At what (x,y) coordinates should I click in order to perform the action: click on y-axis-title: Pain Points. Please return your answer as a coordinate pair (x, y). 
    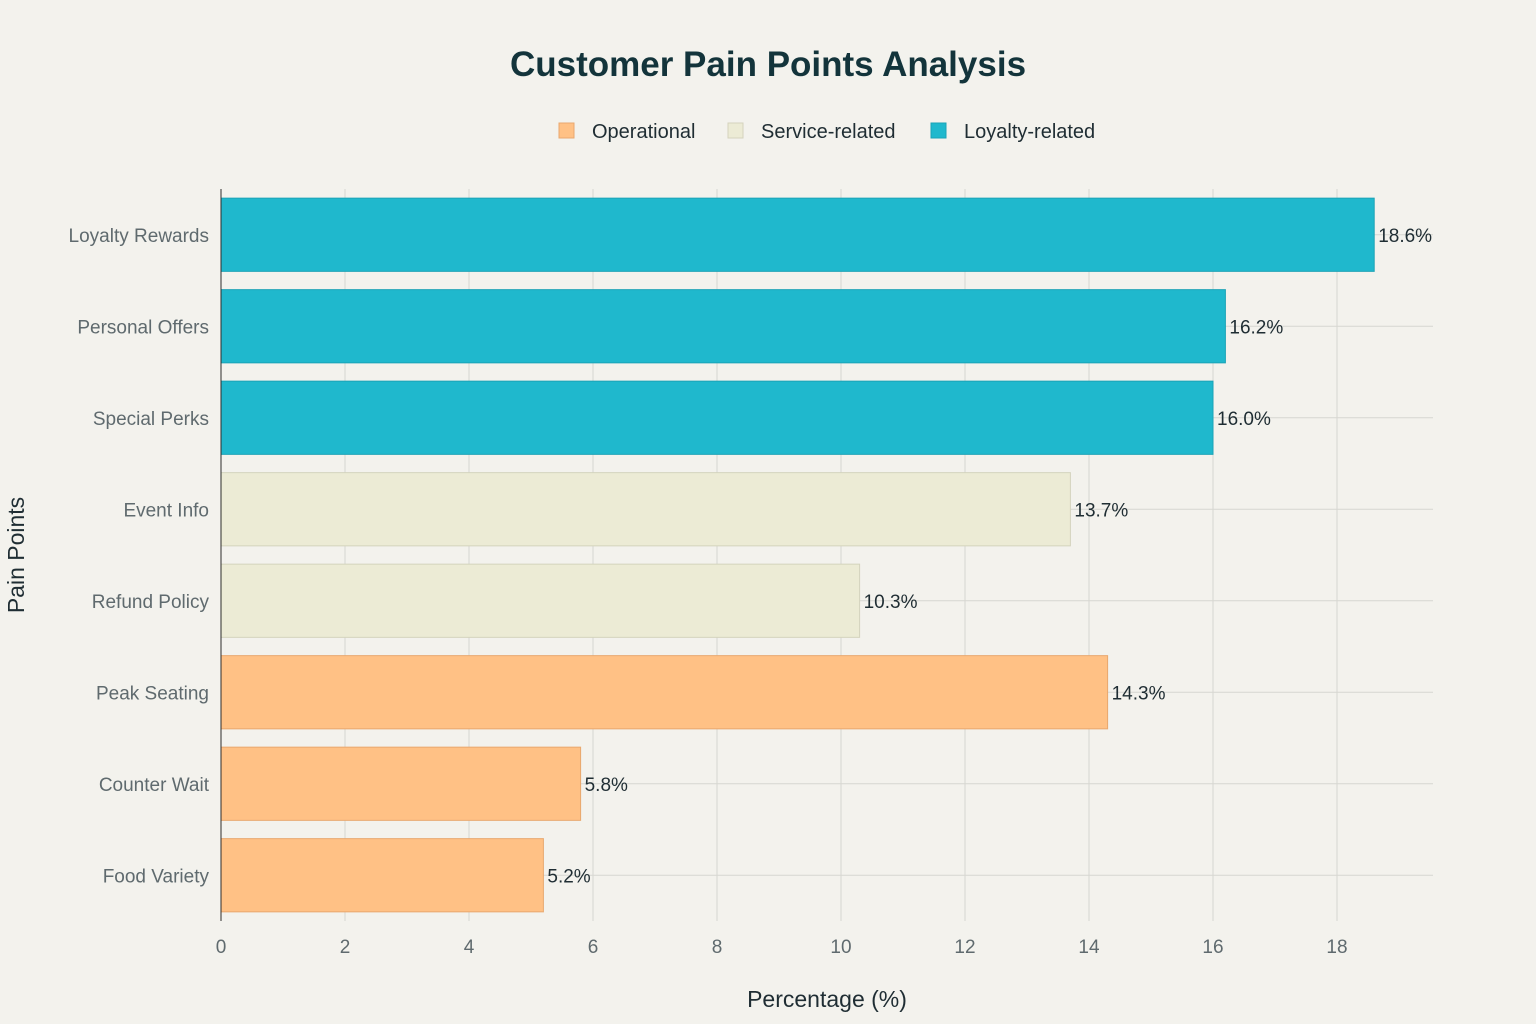
    Looking at the image, I should click on (16, 555).